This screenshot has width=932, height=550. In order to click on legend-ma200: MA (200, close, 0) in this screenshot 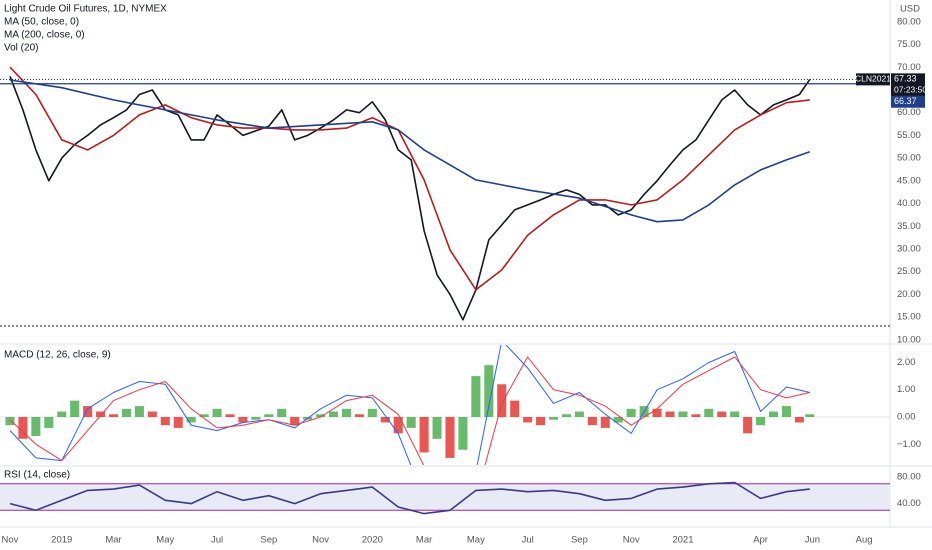, I will do `click(44, 35)`.